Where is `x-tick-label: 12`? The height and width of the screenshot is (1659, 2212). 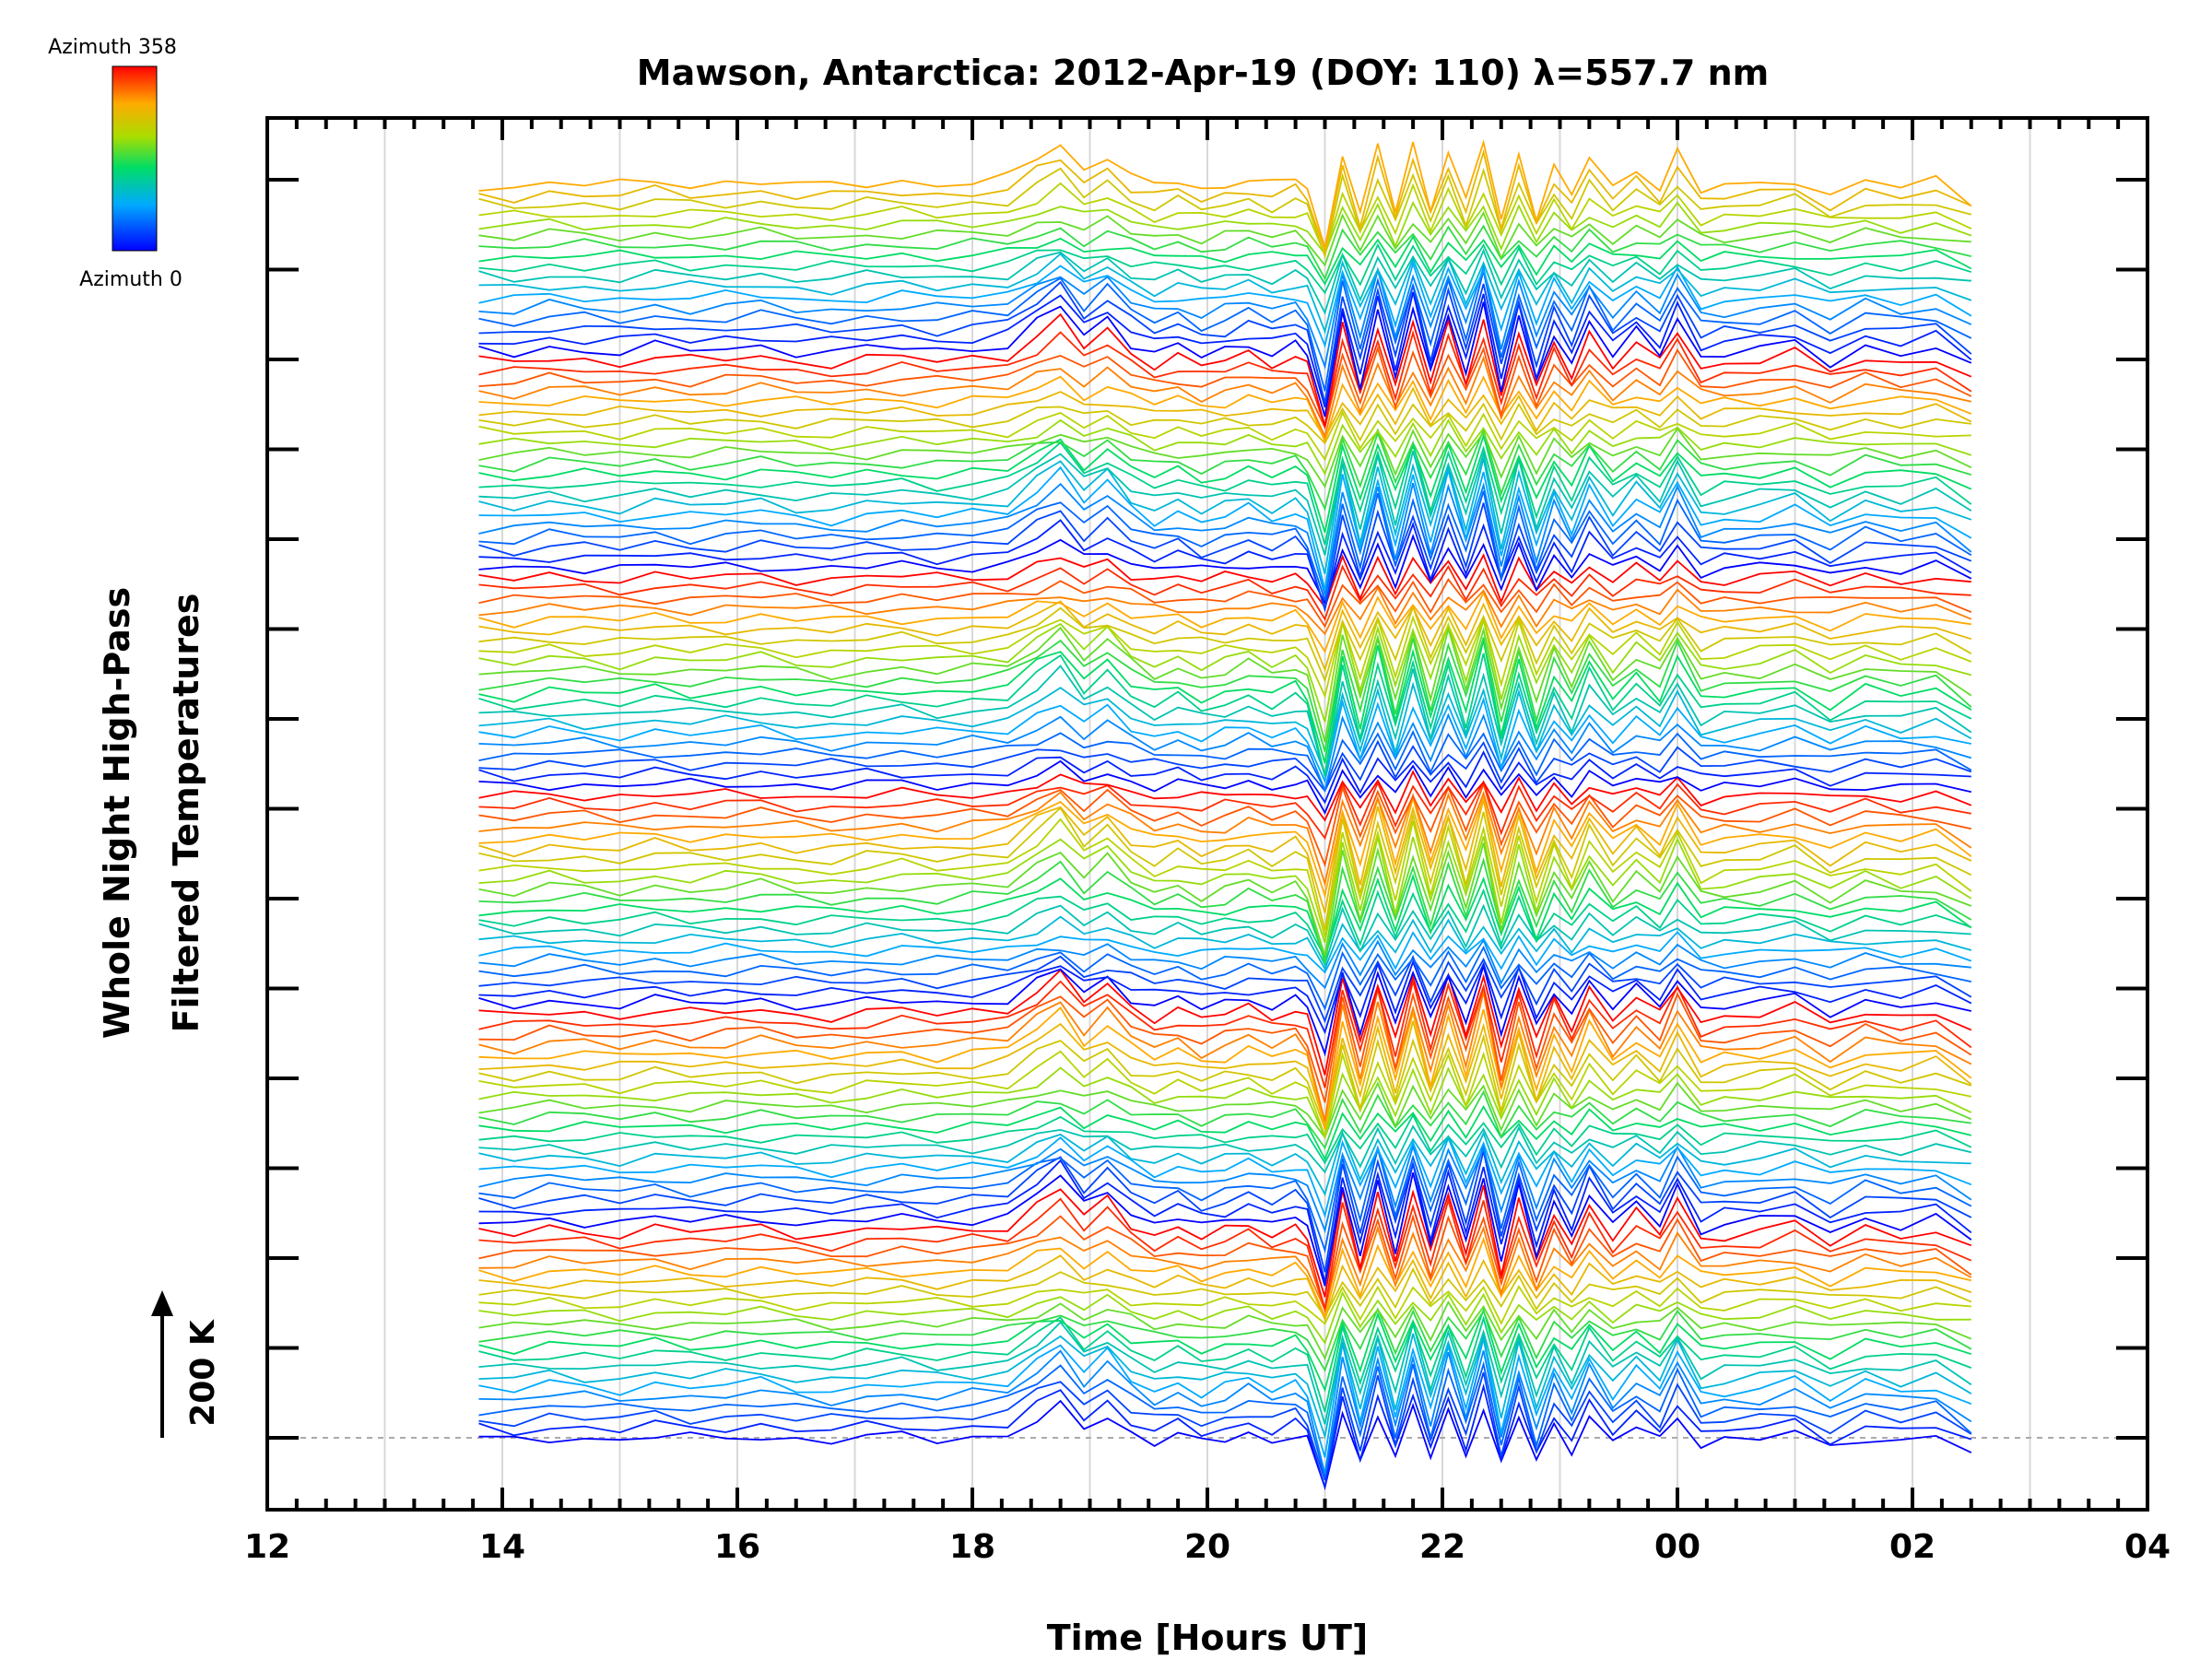
x-tick-label: 12 is located at coordinates (267, 1547).